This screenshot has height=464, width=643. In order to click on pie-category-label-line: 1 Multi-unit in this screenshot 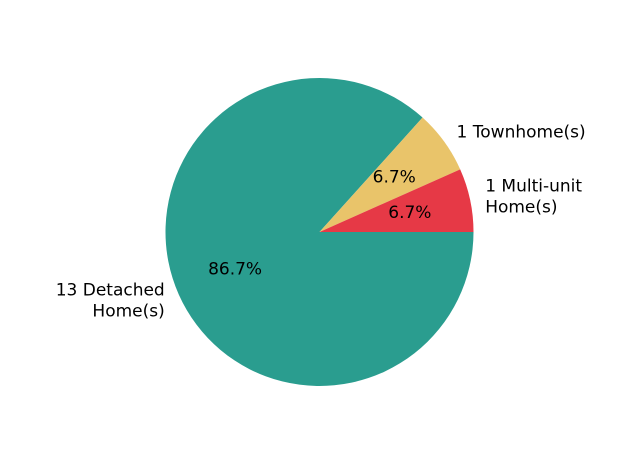, I will do `click(533, 186)`.